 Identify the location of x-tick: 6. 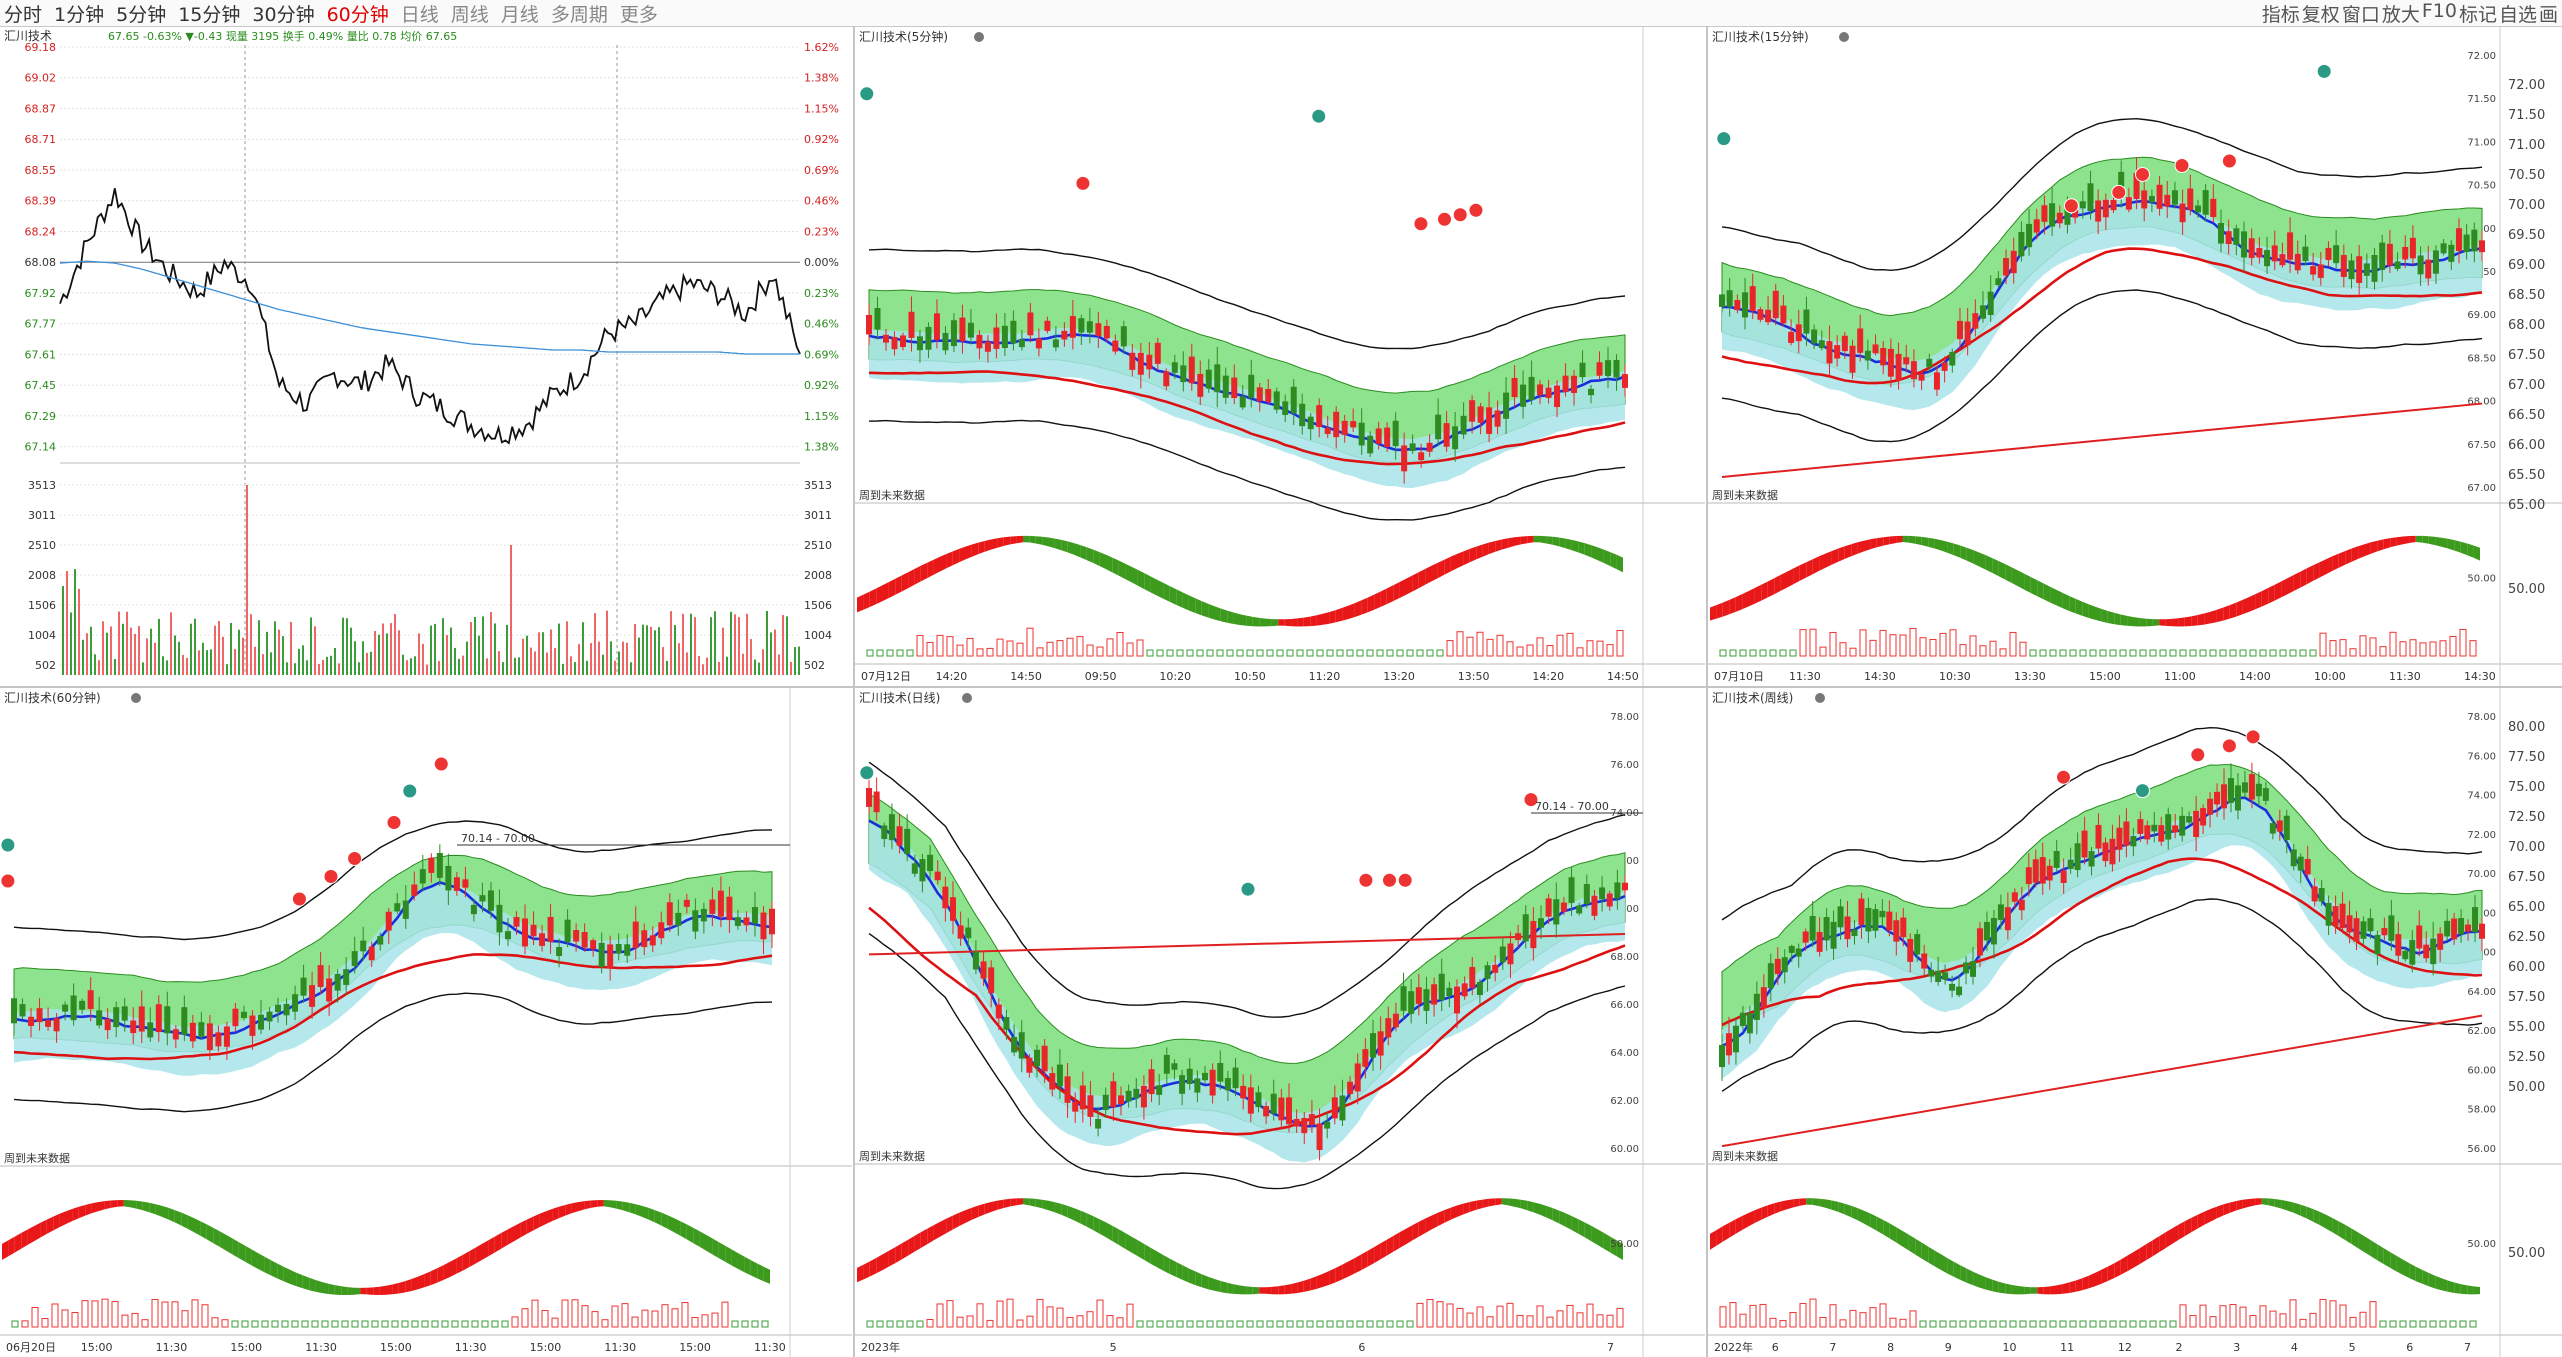
(1361, 1347).